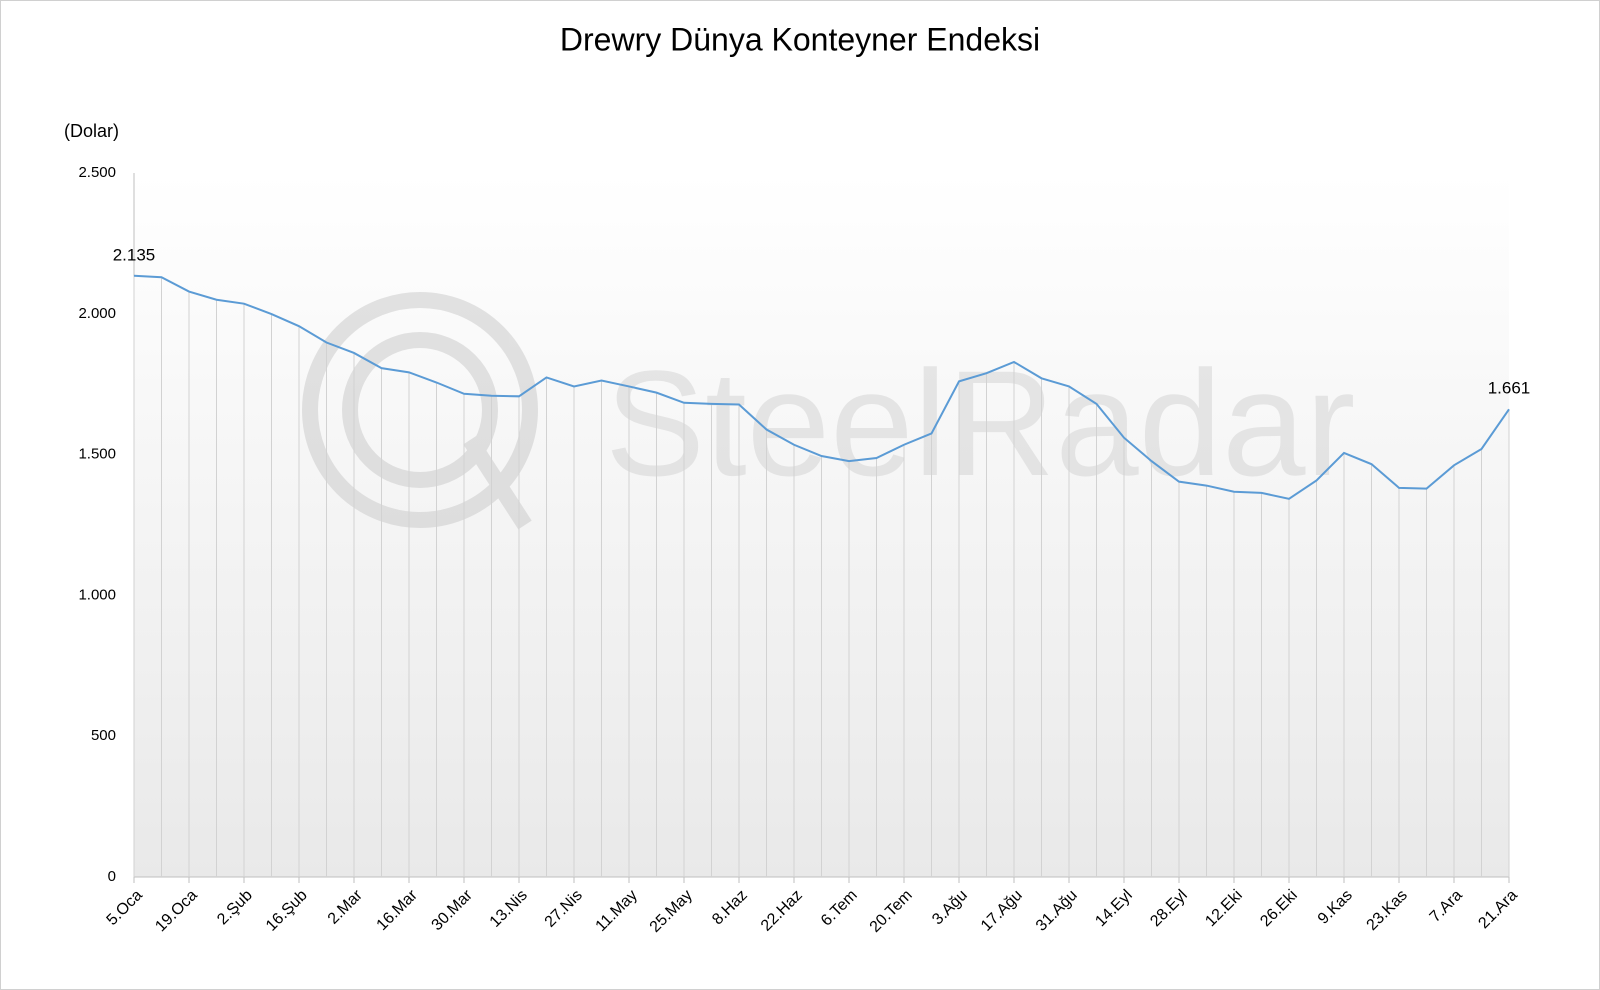 Image resolution: width=1600 pixels, height=990 pixels. What do you see at coordinates (800, 39) in the screenshot?
I see `chart-title: Drewry Dünya Konteyner Endeksi` at bounding box center [800, 39].